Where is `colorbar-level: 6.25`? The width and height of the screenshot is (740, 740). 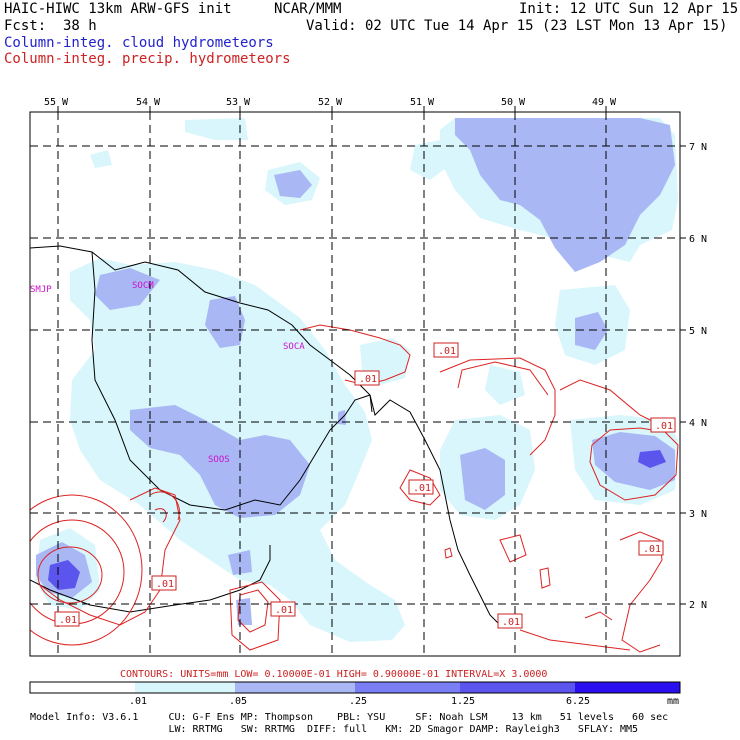
colorbar-level: 6.25 is located at coordinates (578, 701).